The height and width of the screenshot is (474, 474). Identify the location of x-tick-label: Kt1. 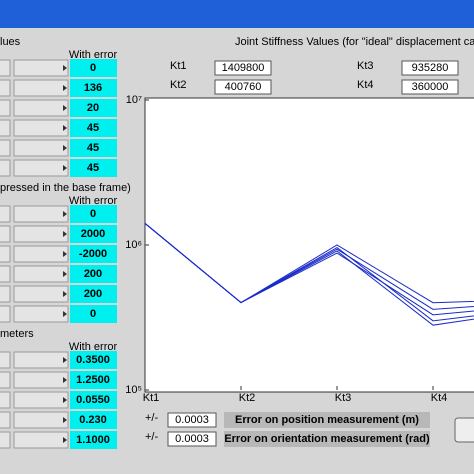
(151, 398).